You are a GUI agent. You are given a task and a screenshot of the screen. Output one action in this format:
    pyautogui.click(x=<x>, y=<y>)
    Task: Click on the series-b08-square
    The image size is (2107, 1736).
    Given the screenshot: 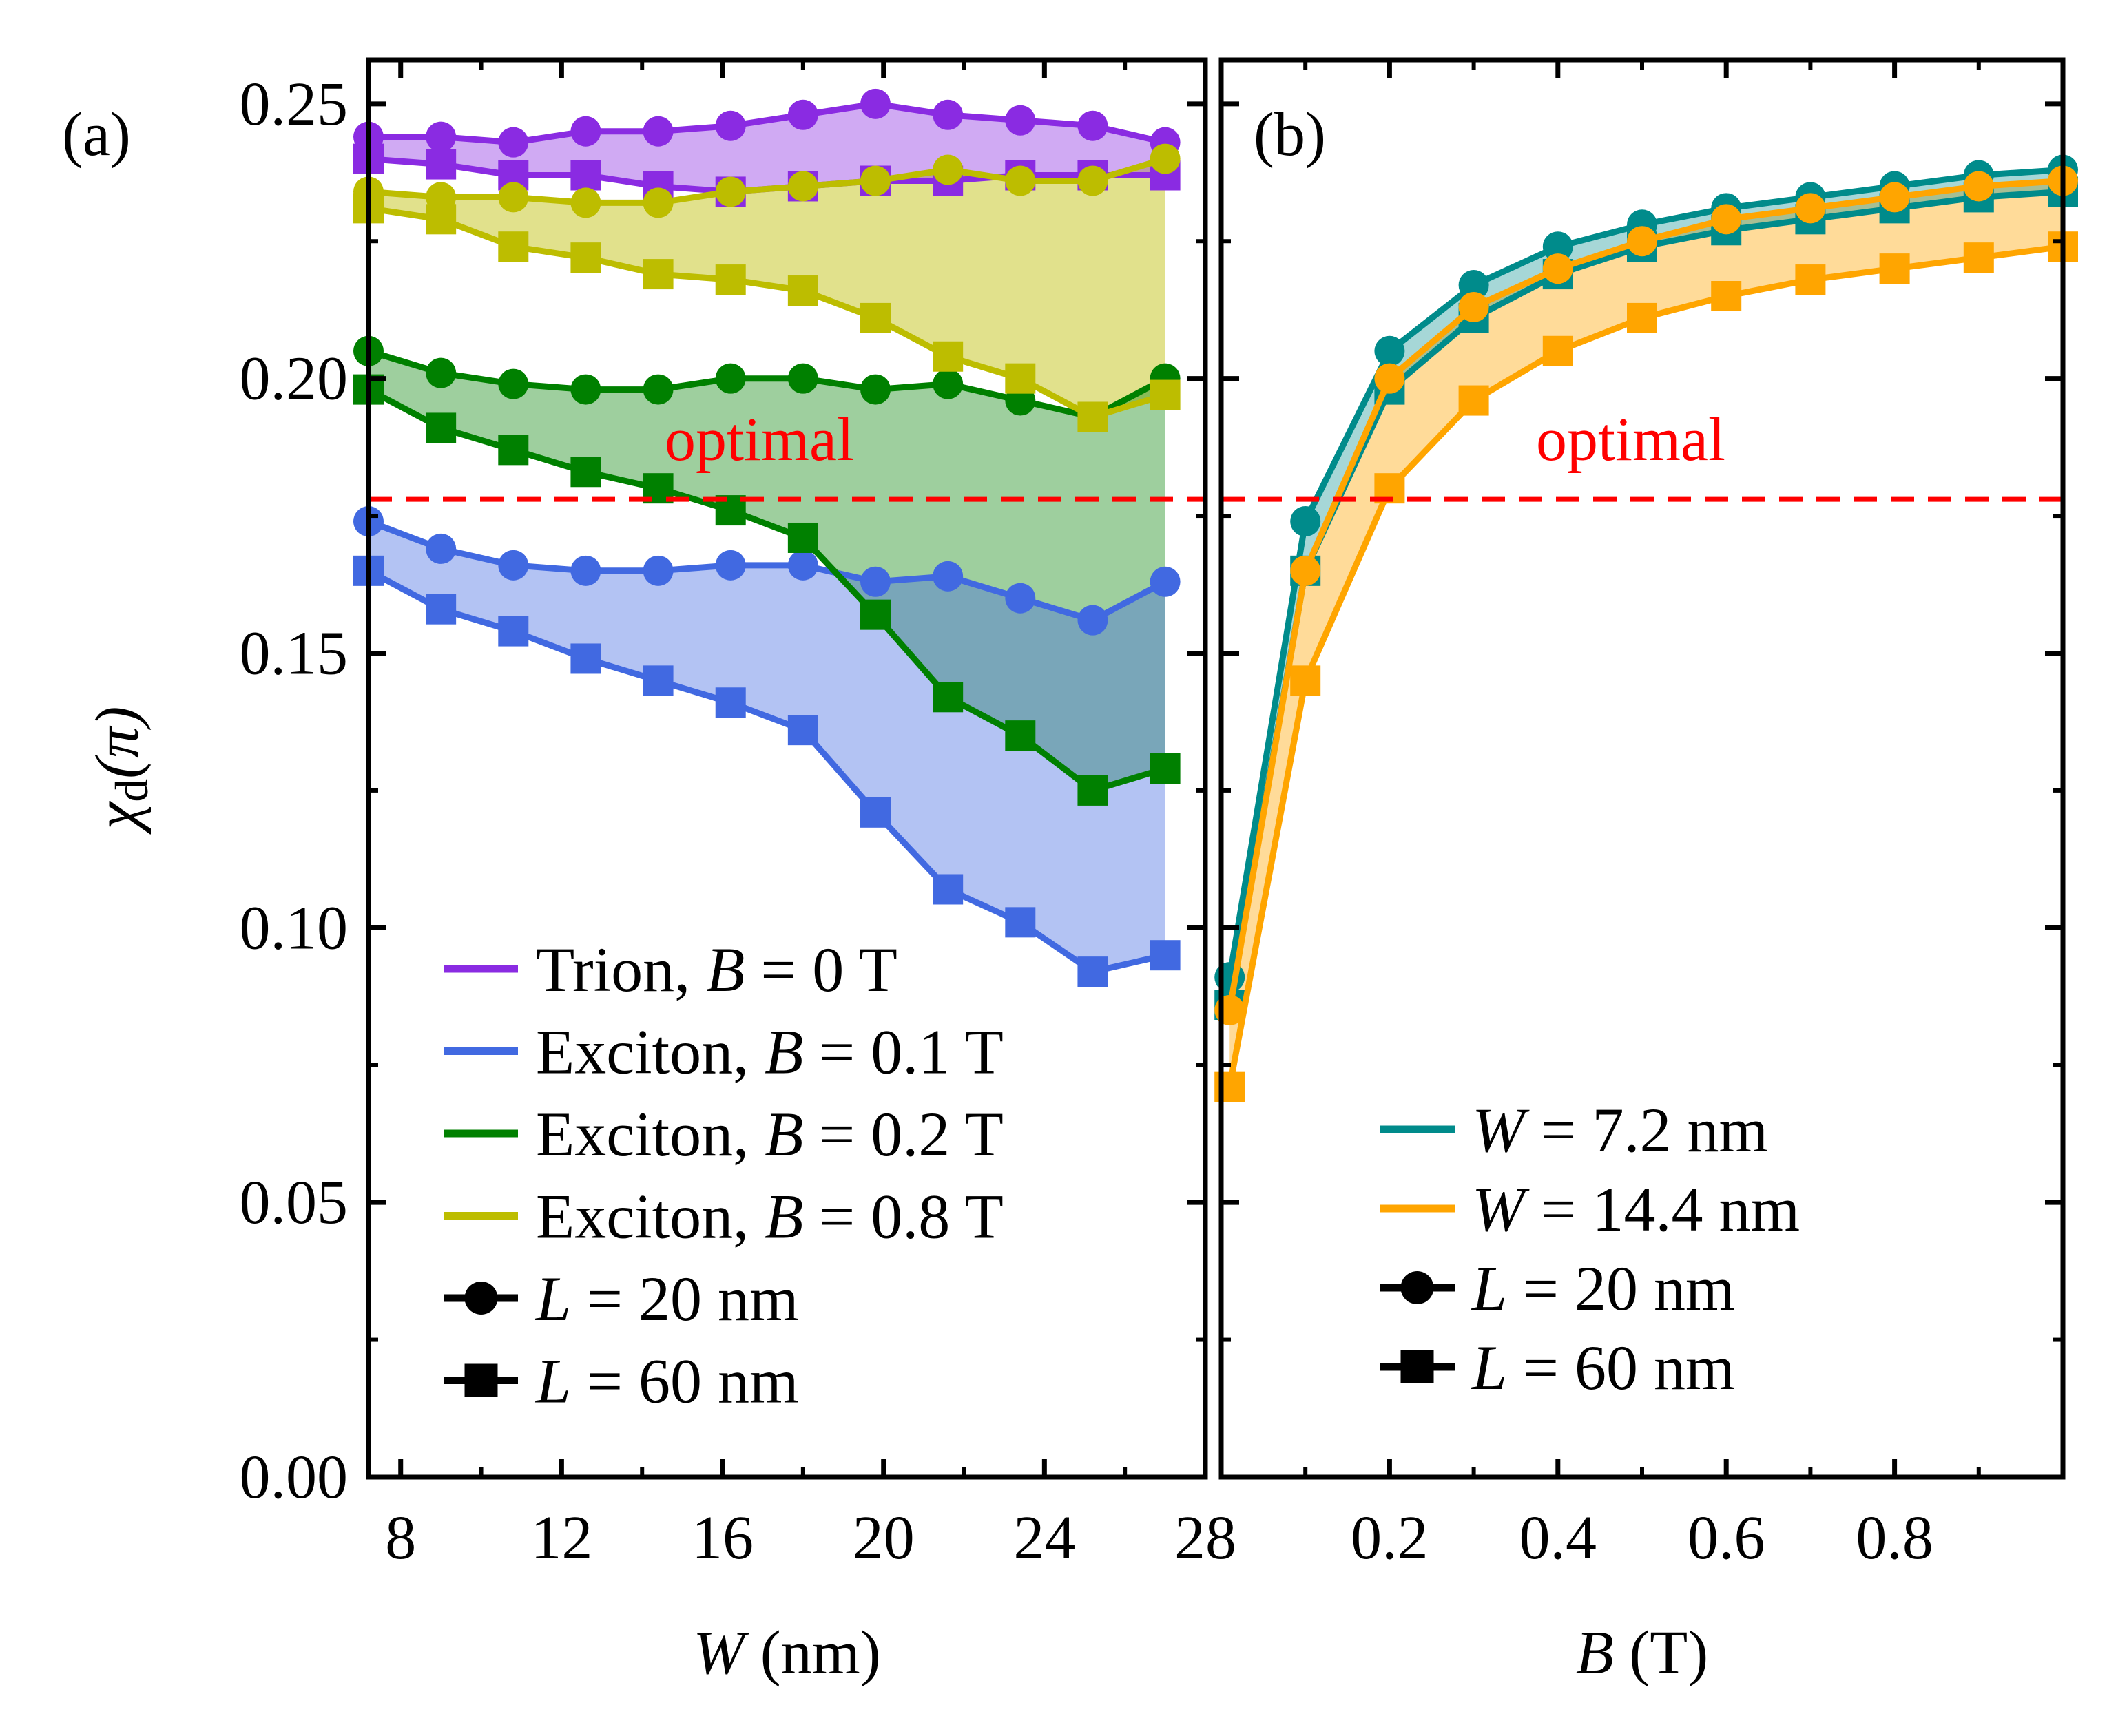 What is the action you would take?
    pyautogui.click(x=767, y=312)
    